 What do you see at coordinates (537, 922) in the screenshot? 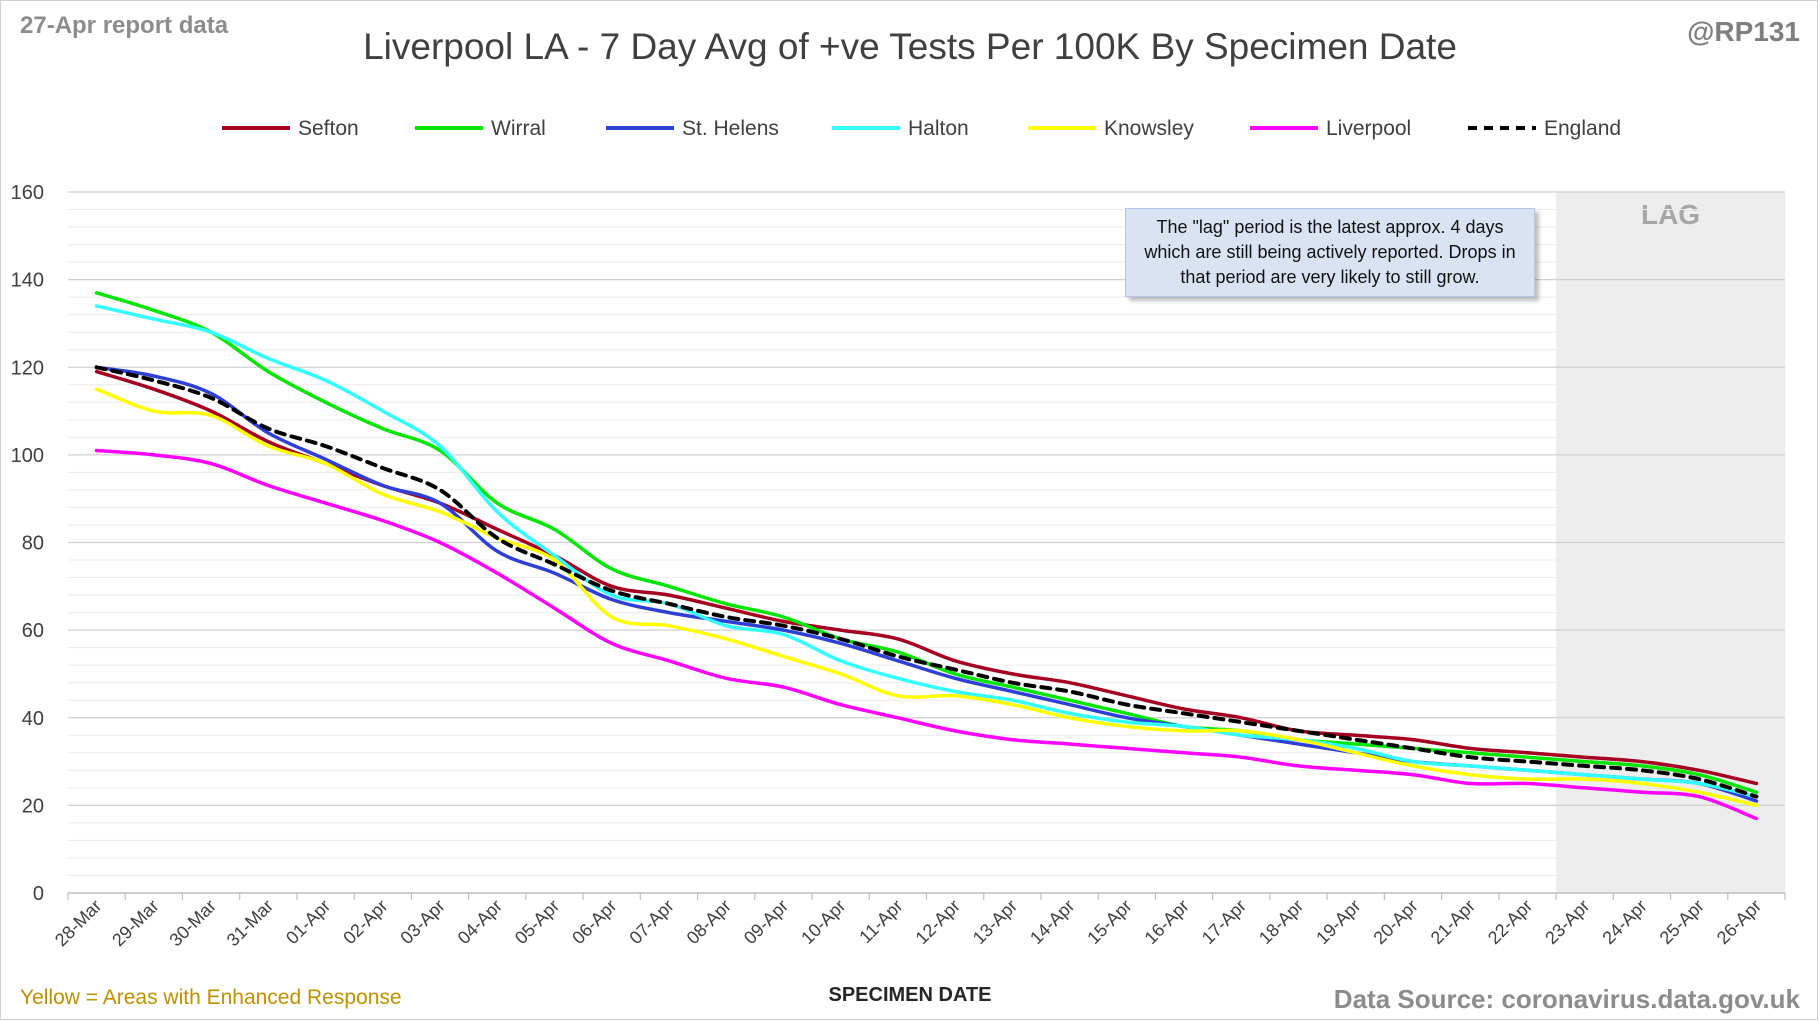
I see `x-tick-label: 05-Apr` at bounding box center [537, 922].